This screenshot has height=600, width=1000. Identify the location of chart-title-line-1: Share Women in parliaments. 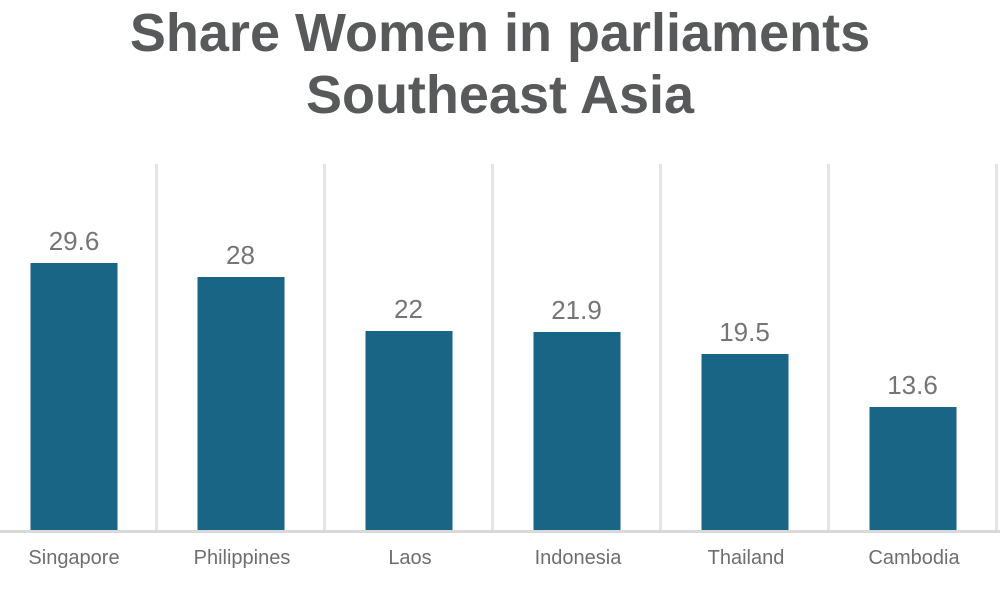
(500, 33).